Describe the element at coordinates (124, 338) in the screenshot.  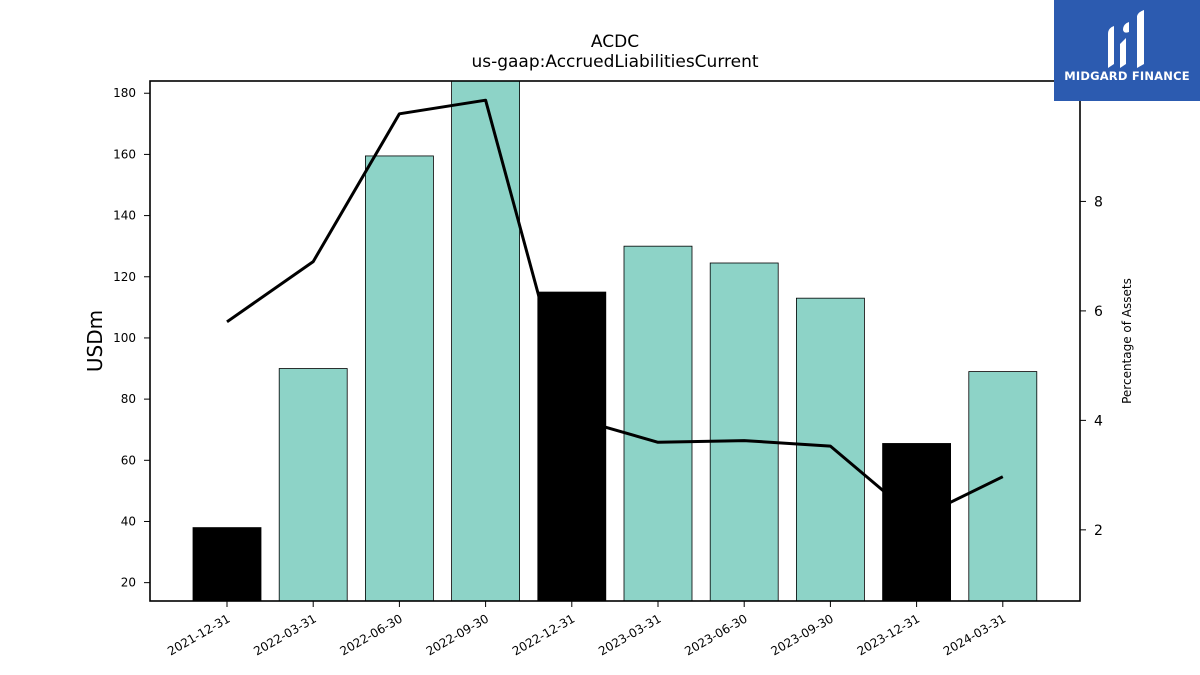
I see `y-tick-label-100: 100` at that location.